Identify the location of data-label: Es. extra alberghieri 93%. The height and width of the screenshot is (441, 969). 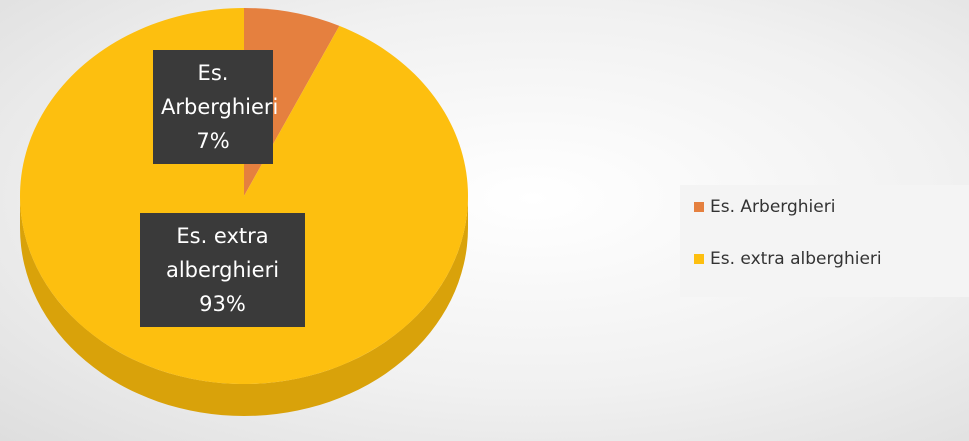
(222, 270).